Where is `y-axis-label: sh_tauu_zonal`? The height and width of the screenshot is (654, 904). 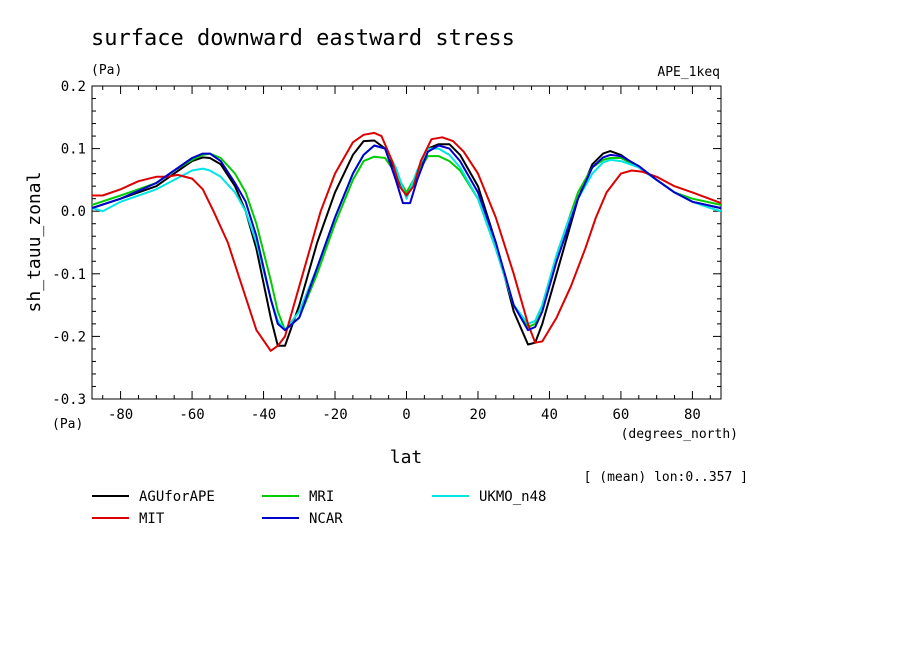
y-axis-label: sh_tauu_zonal is located at coordinates (34, 242).